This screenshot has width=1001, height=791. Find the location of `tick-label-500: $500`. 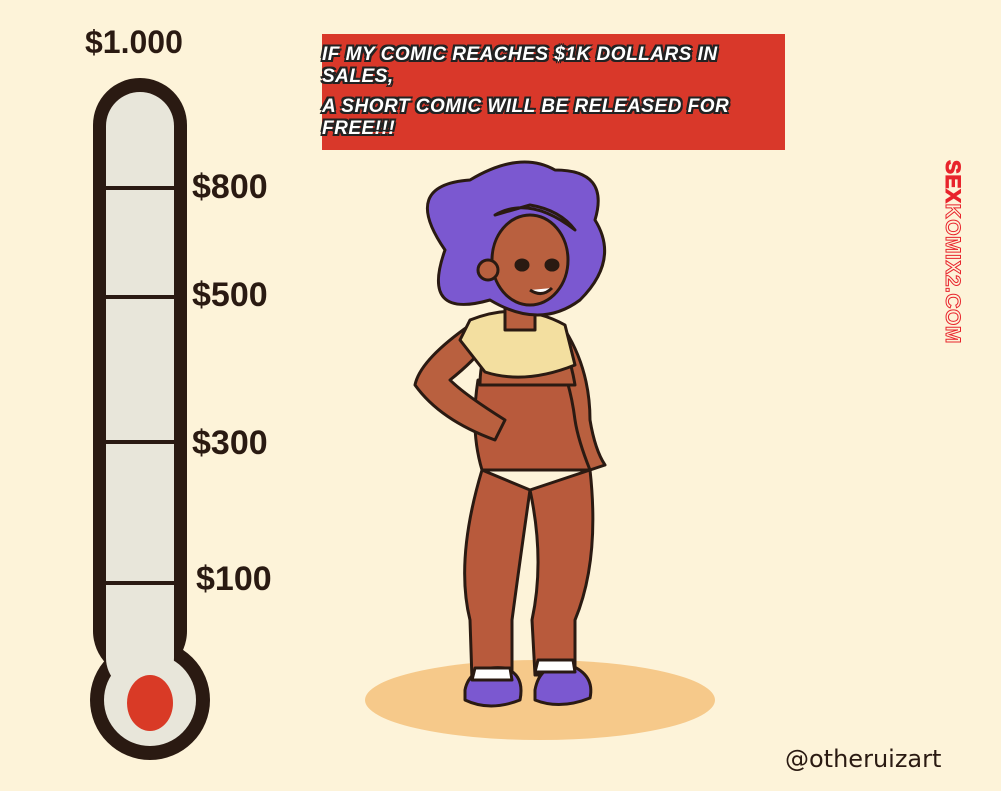

tick-label-500: $500 is located at coordinates (230, 295).